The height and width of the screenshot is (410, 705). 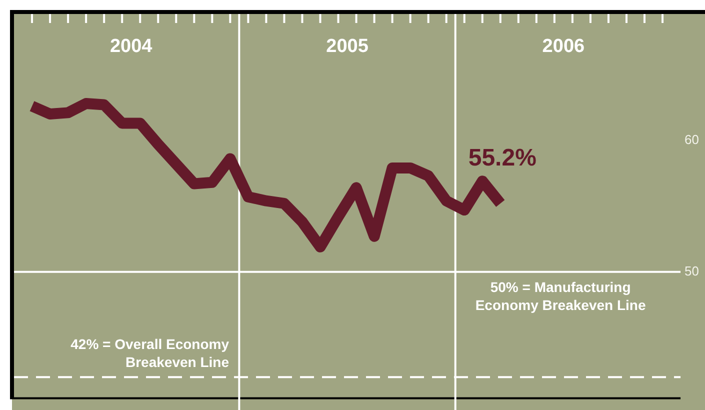 What do you see at coordinates (502, 158) in the screenshot?
I see `data-label: 55.2%` at bounding box center [502, 158].